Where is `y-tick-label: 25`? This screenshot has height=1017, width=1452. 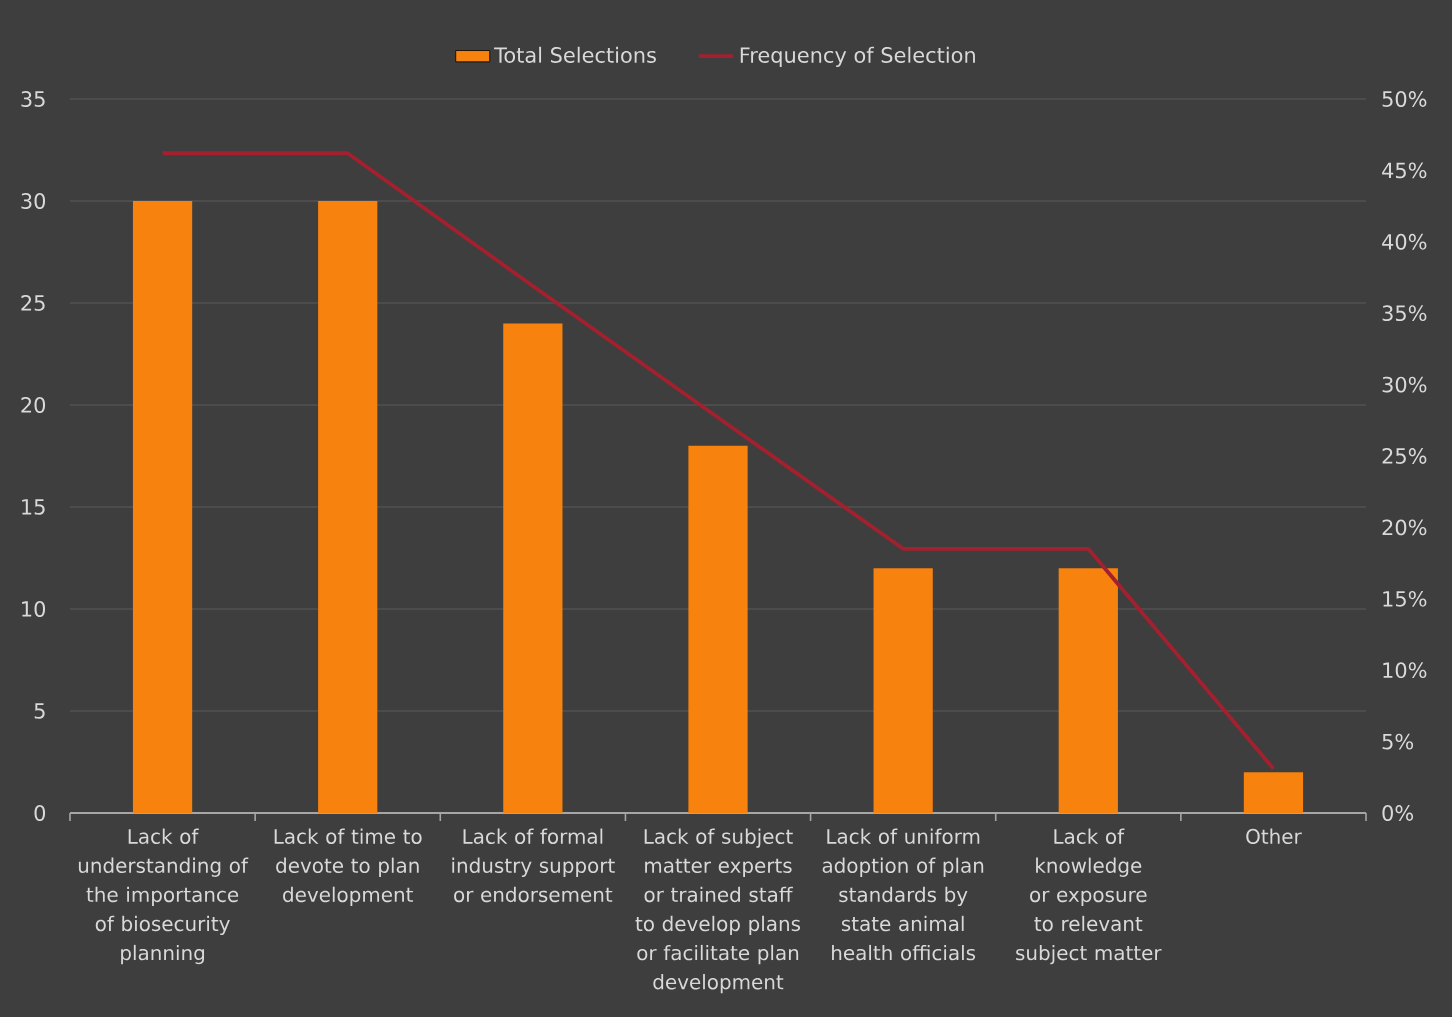
y-tick-label: 25 is located at coordinates (33, 303).